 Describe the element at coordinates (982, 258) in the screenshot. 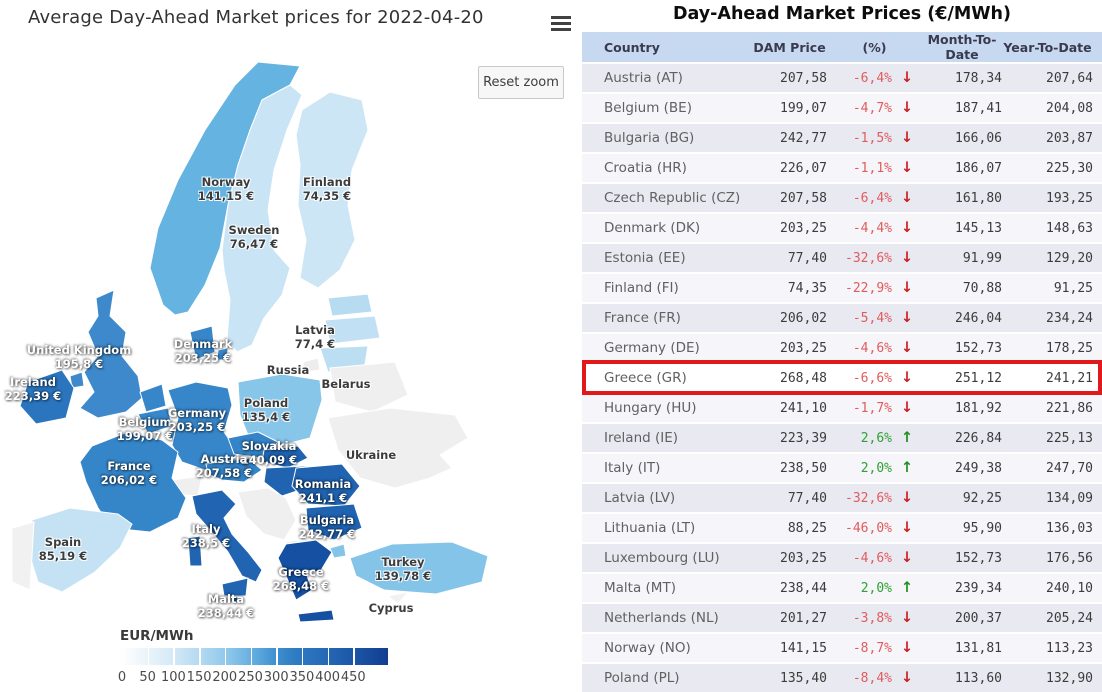

I see `cell-month-to-date: 91,99` at that location.